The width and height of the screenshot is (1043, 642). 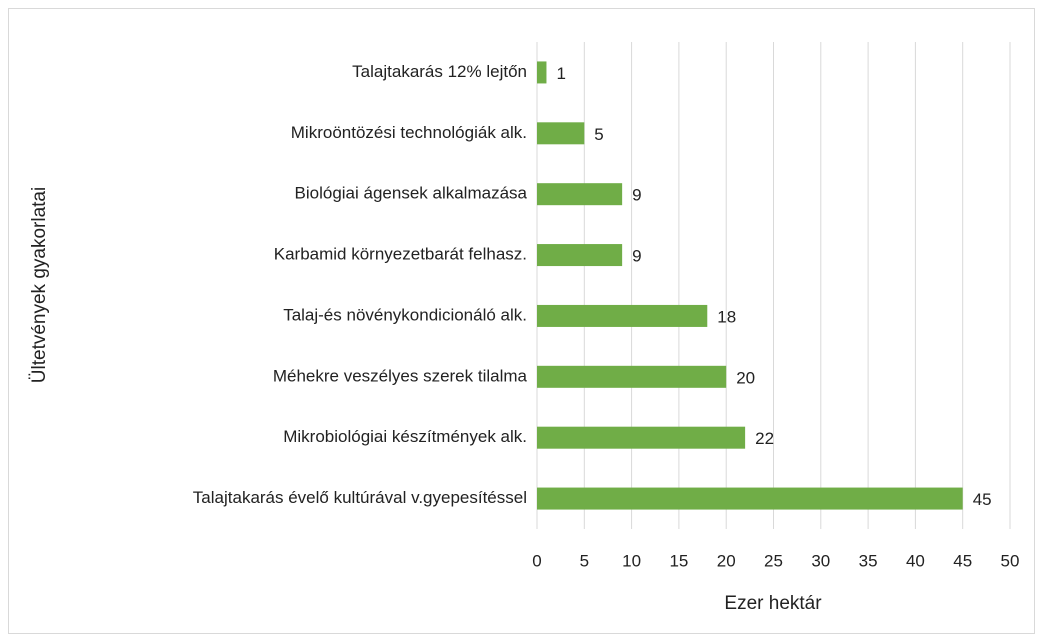 What do you see at coordinates (915, 560) in the screenshot?
I see `x-tick-label: 40` at bounding box center [915, 560].